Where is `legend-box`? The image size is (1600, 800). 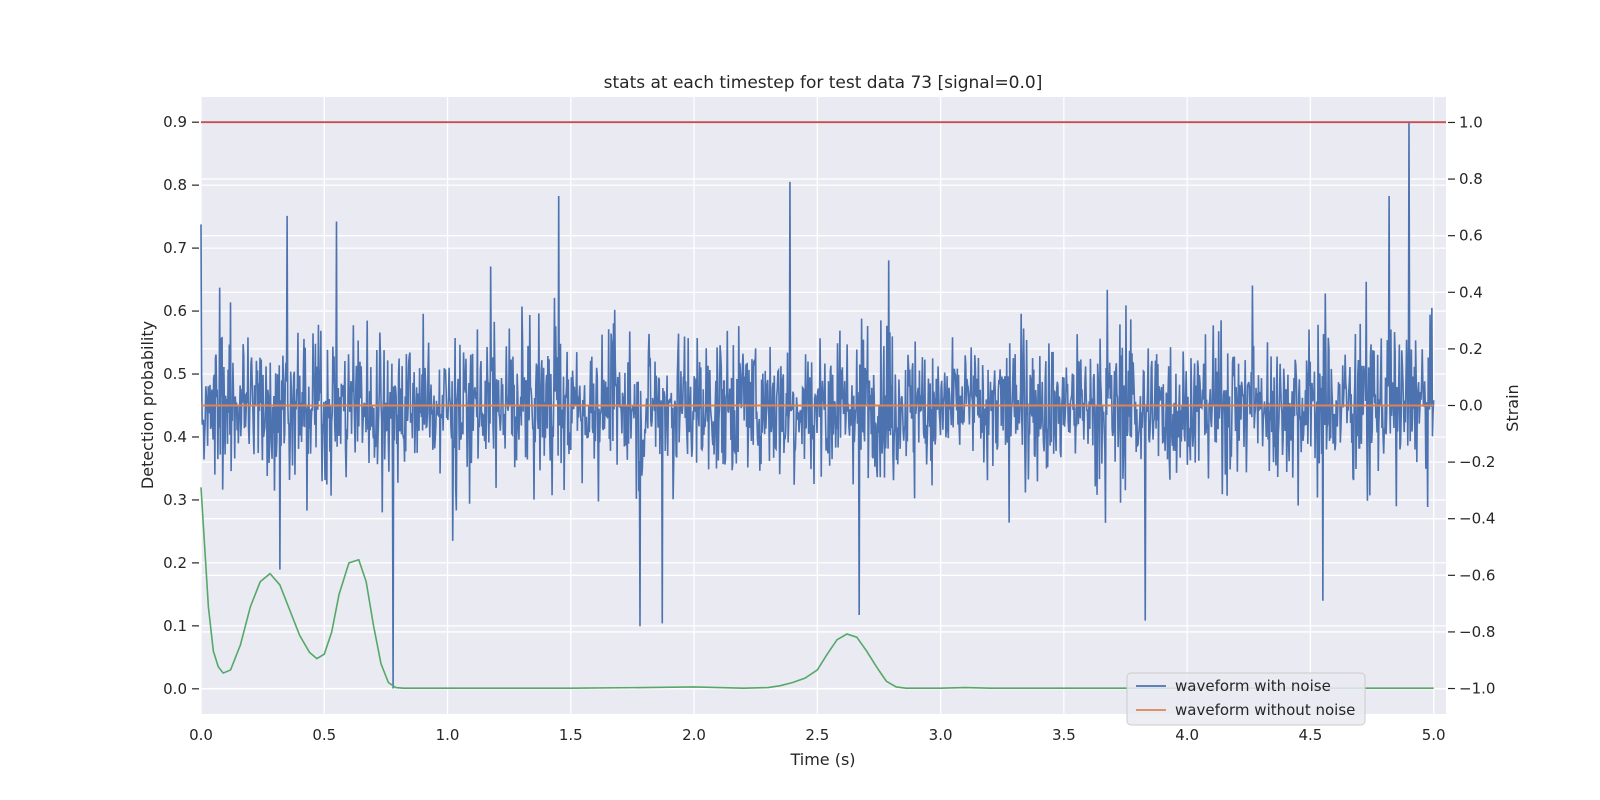
legend-box is located at coordinates (1246, 699).